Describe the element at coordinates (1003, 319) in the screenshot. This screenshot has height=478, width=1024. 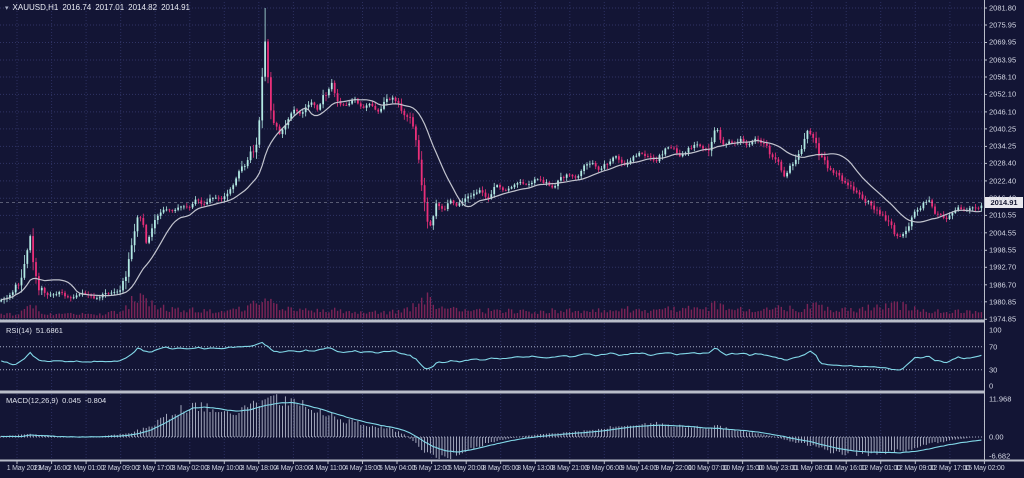
I see `price-axis-label: 1974.85` at that location.